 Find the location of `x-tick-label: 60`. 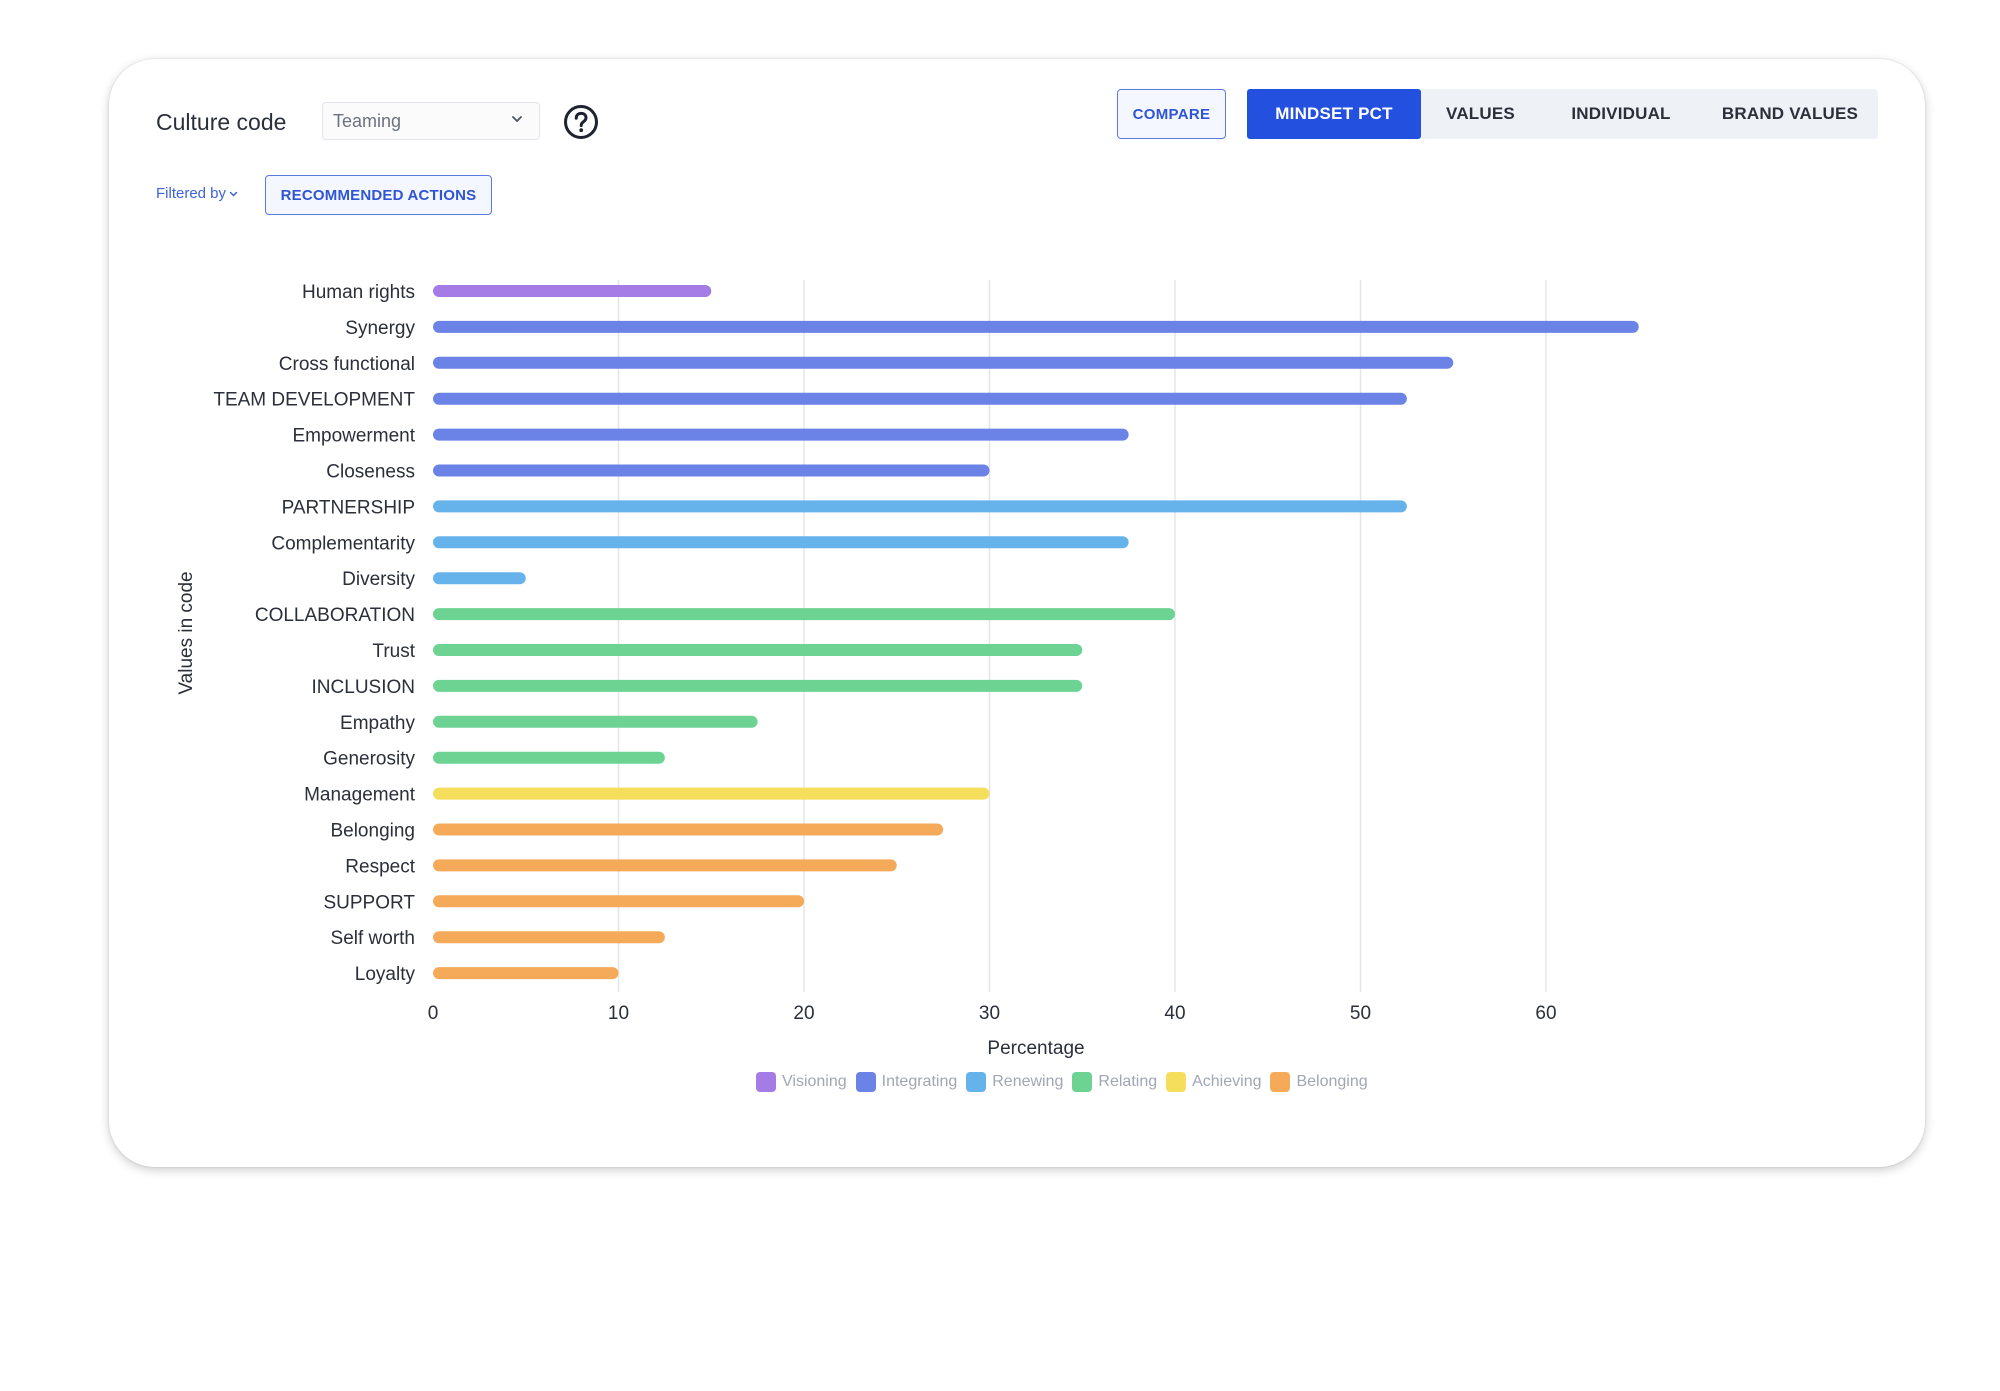

x-tick-label: 60 is located at coordinates (1545, 1013).